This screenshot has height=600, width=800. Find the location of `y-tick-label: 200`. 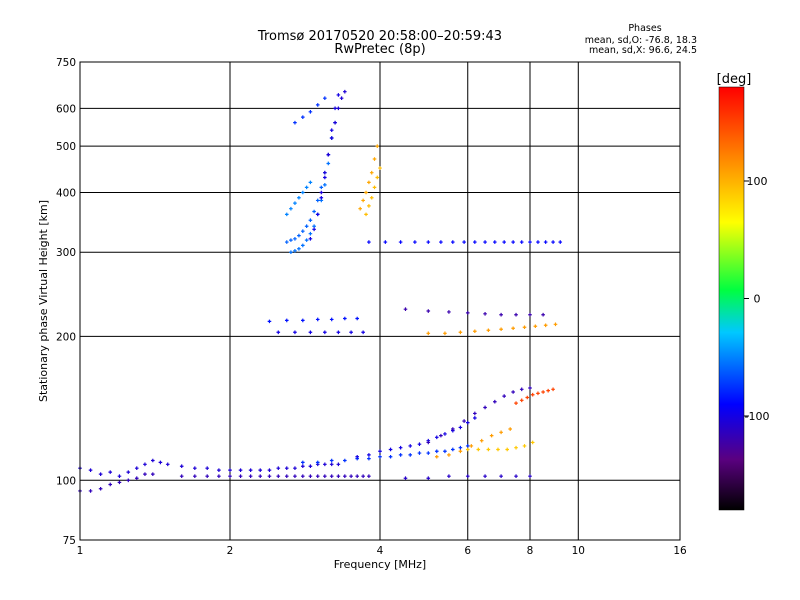

y-tick-label: 200 is located at coordinates (66, 337).